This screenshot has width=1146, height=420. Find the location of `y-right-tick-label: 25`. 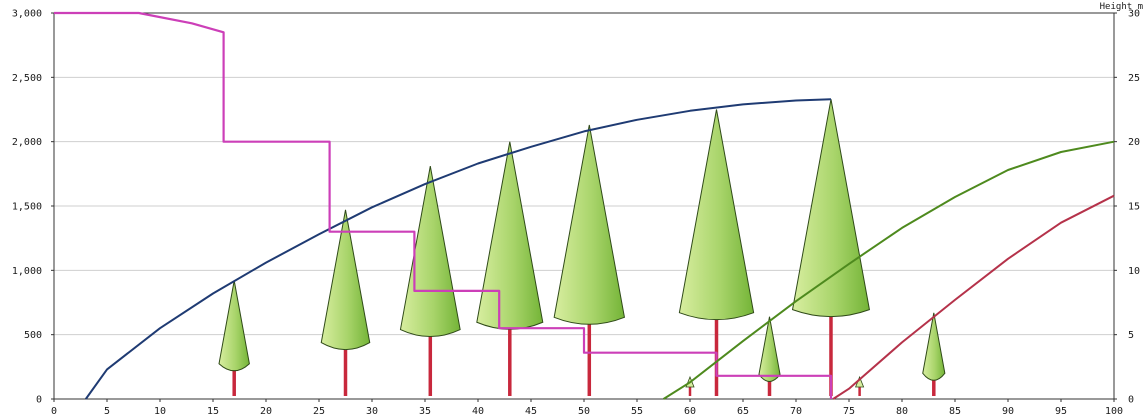

y-right-tick-label: 25 is located at coordinates (1134, 78).